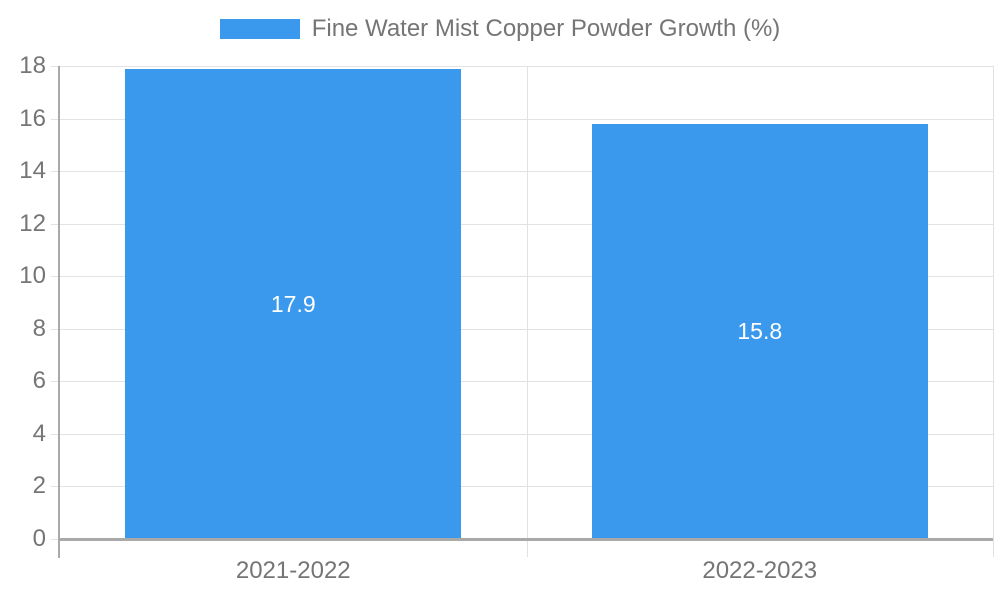 The height and width of the screenshot is (600, 1000). I want to click on legend-swatch, so click(259, 29).